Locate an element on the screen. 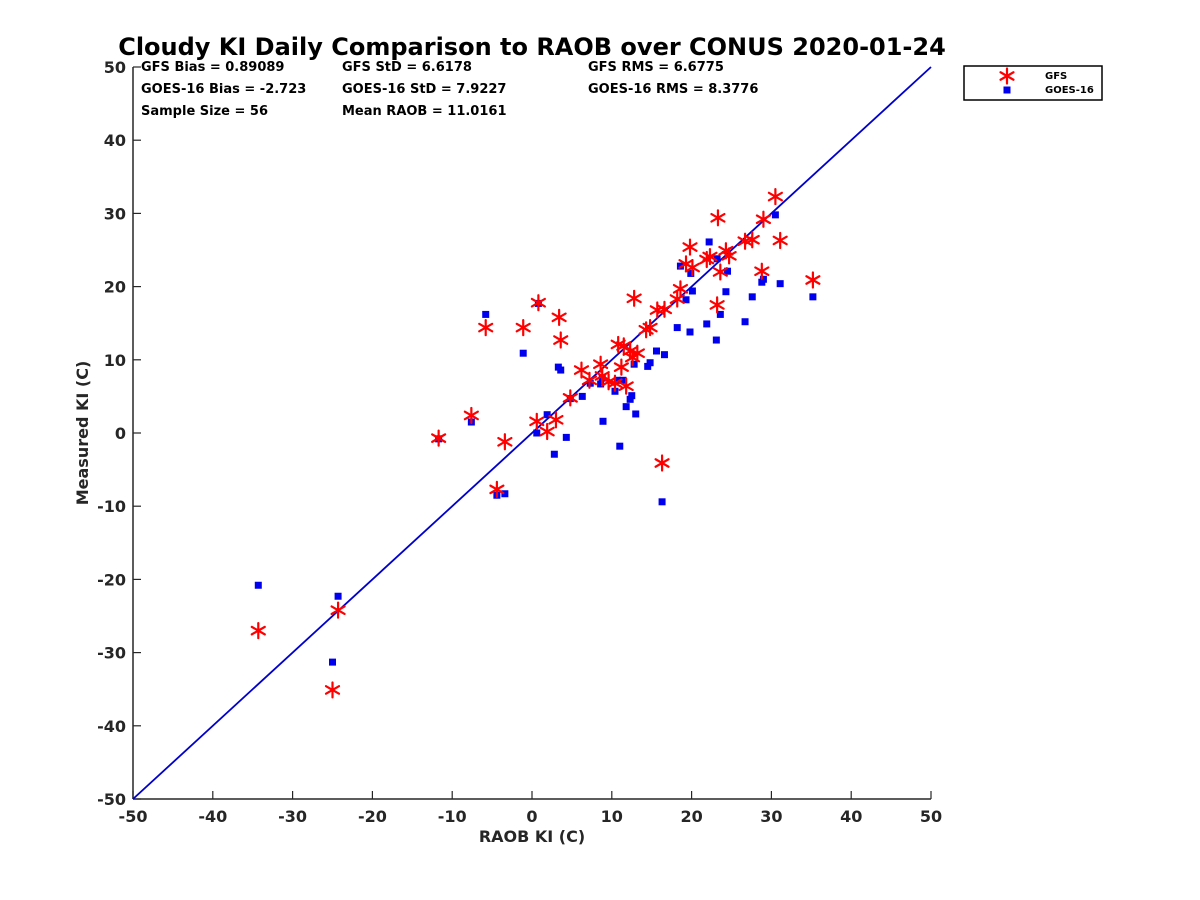  legend-goes16-square is located at coordinates (1007, 90).